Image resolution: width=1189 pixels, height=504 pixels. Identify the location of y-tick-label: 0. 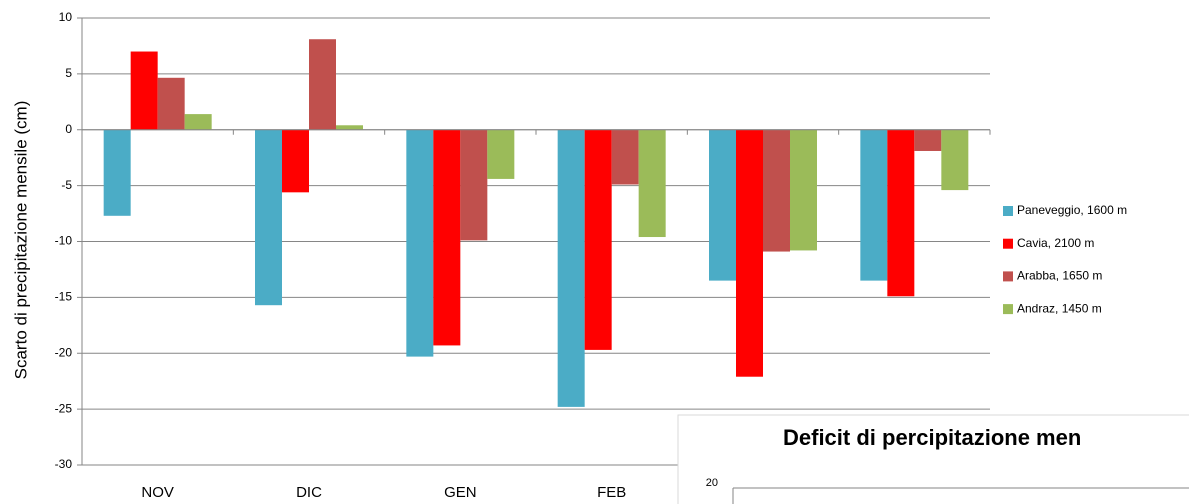
(68, 129).